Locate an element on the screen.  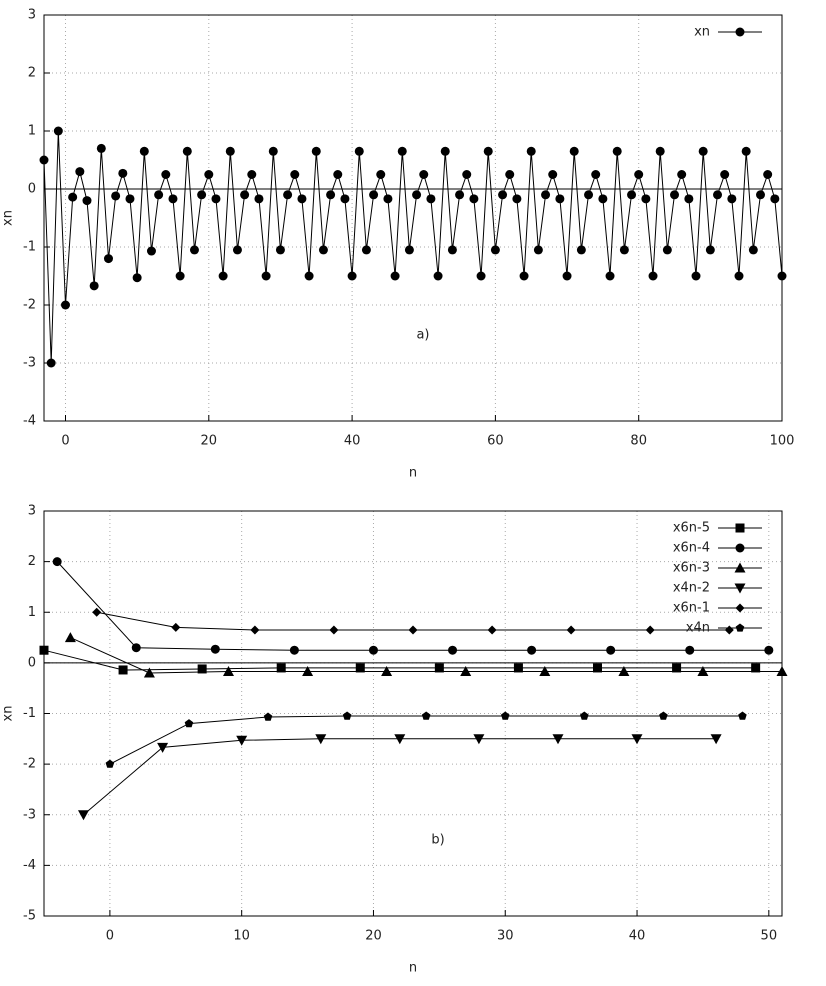
y-tick-label: 0 is located at coordinates (32, 662).